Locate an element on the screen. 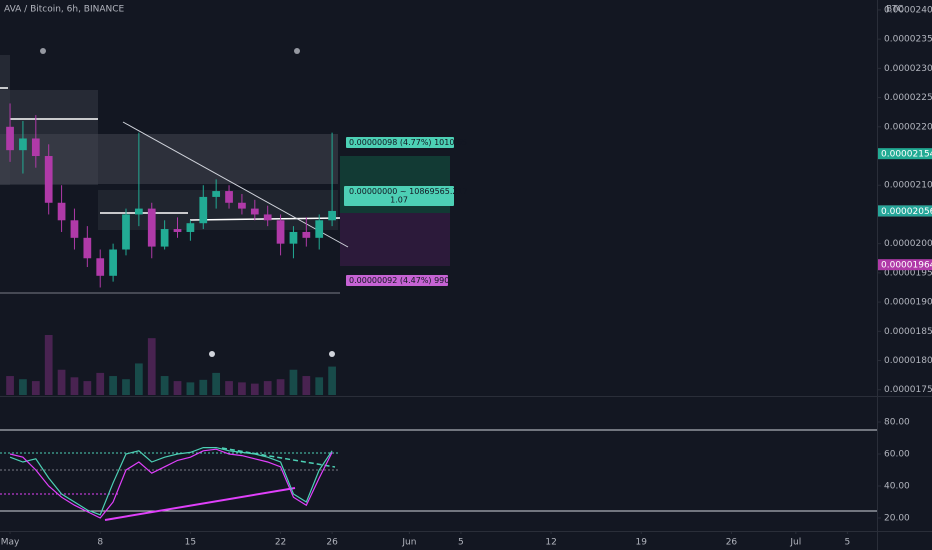 This screenshot has height=550, width=932. x-tick-label: 5 is located at coordinates (848, 543).